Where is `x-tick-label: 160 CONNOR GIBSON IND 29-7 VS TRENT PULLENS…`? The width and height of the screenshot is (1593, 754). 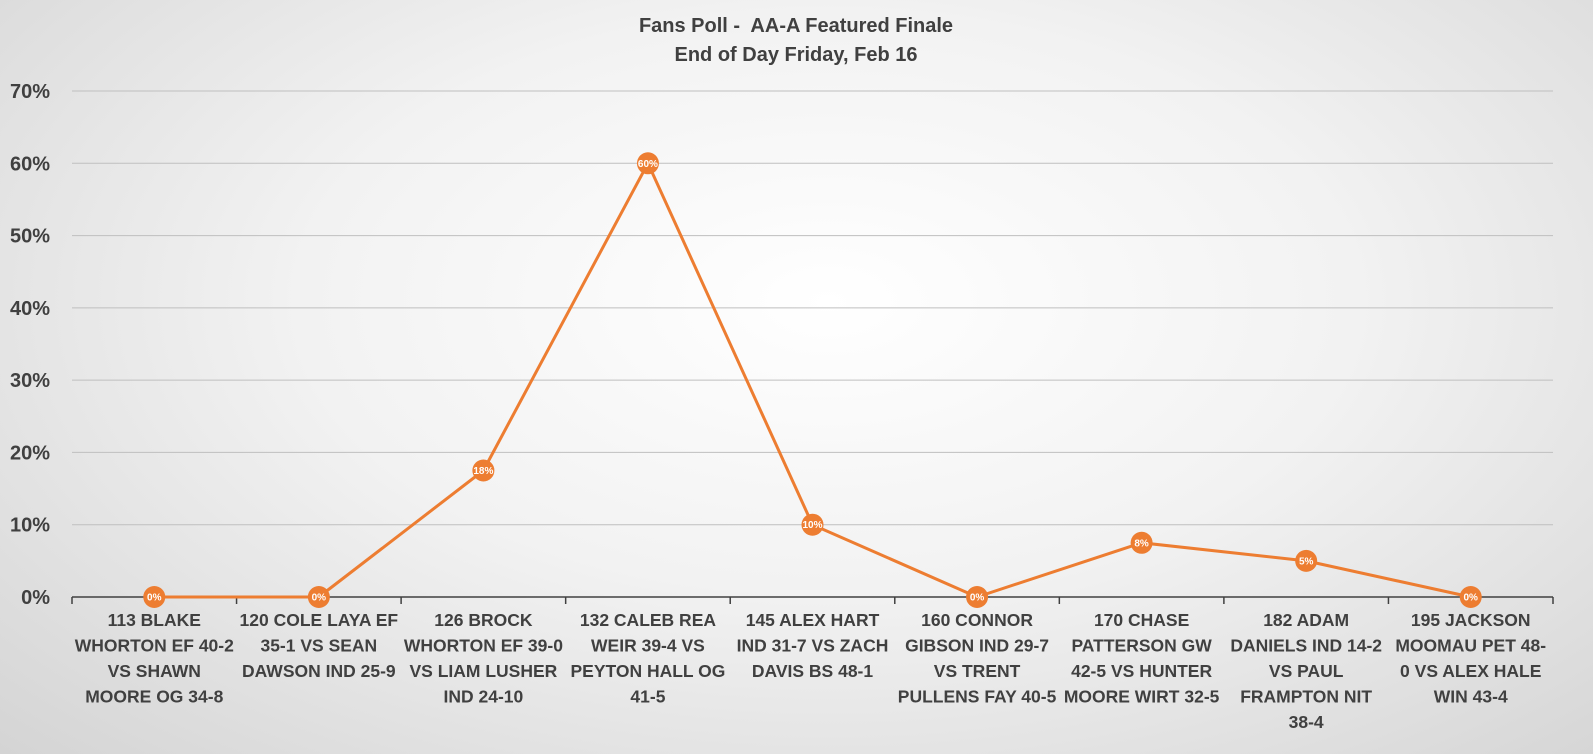
x-tick-label: 160 CONNOR GIBSON IND 29-7 VS TRENT PULLENS… is located at coordinates (977, 658).